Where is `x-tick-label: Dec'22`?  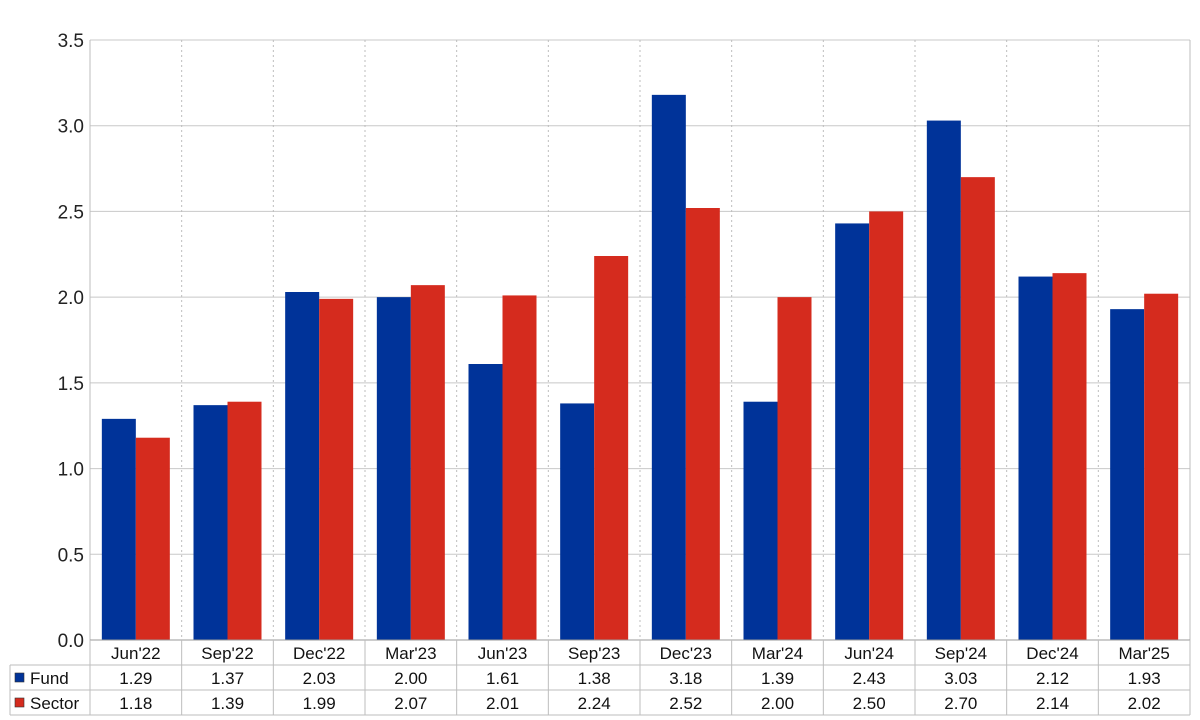 x-tick-label: Dec'22 is located at coordinates (319, 653).